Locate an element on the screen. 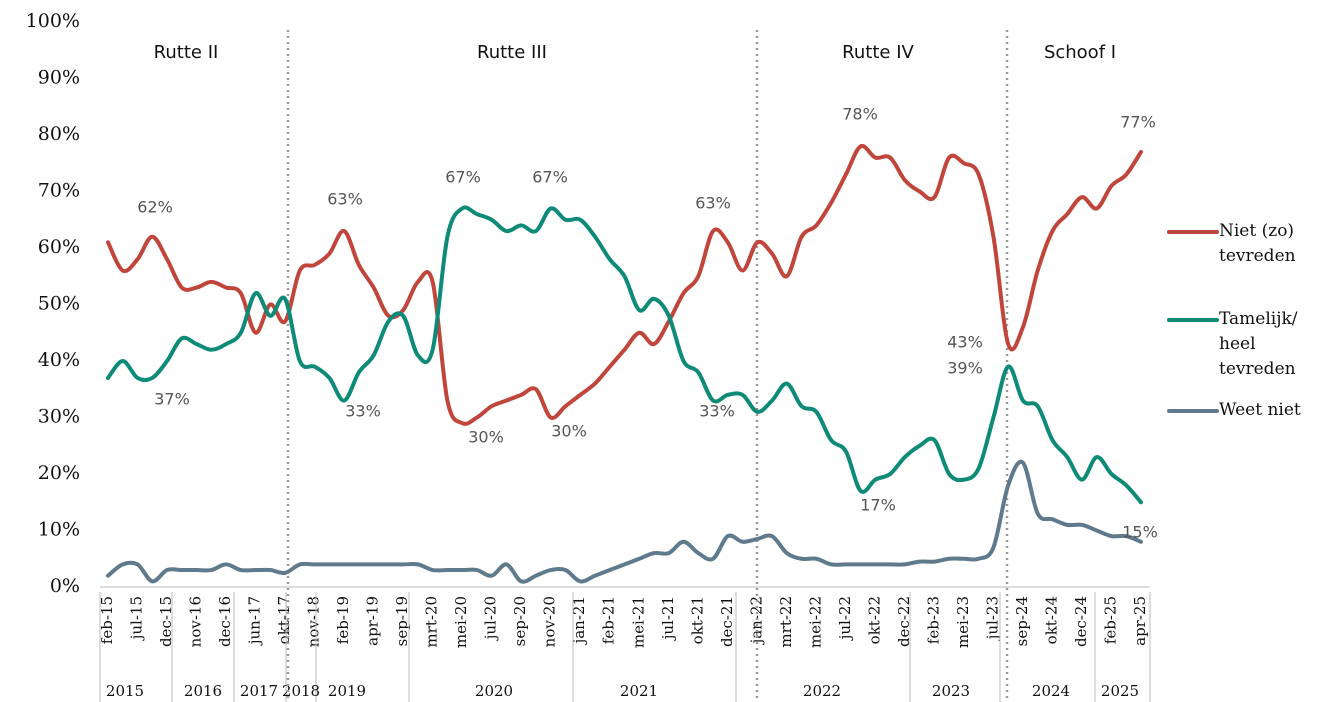  period-label: Schoof I is located at coordinates (1080, 52).